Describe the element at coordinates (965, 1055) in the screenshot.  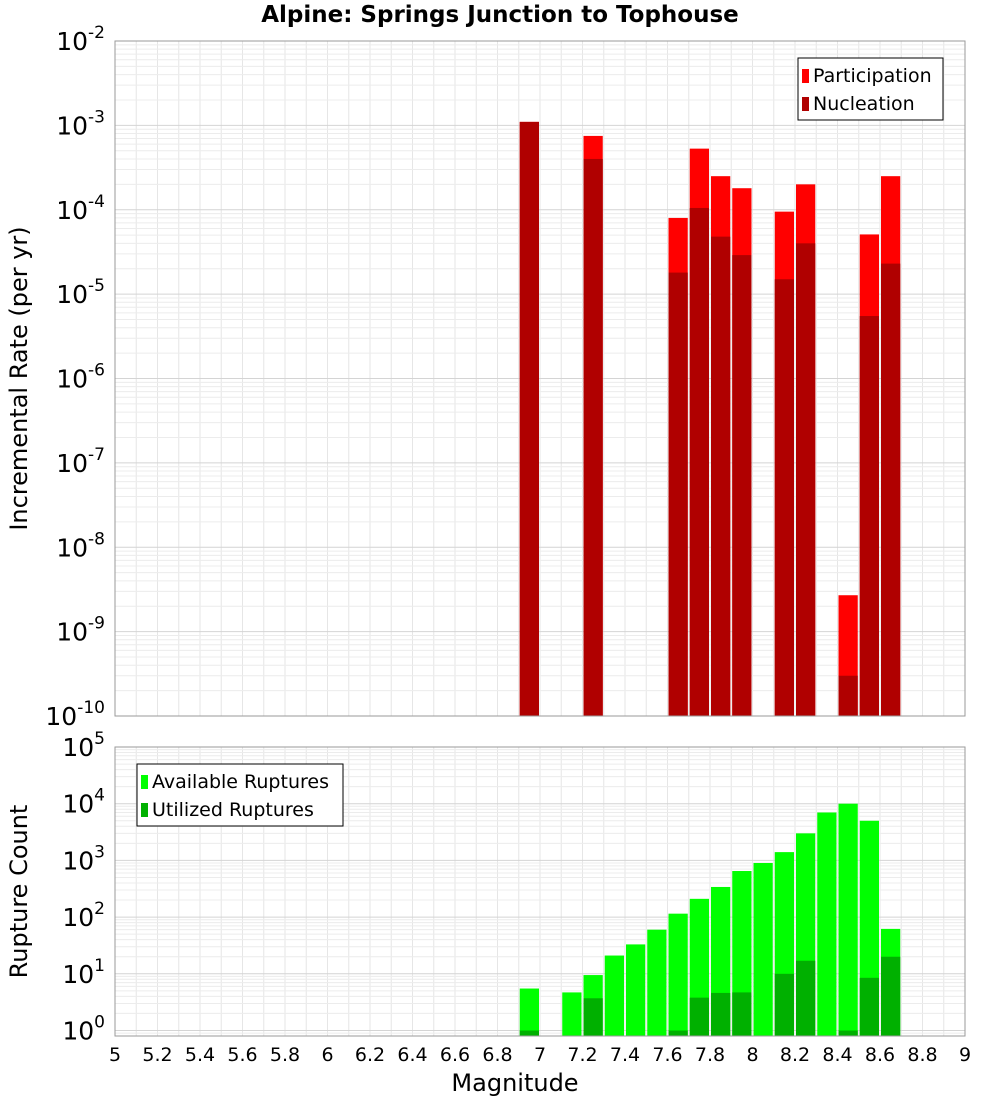
I see `x-tick-label: 9` at that location.